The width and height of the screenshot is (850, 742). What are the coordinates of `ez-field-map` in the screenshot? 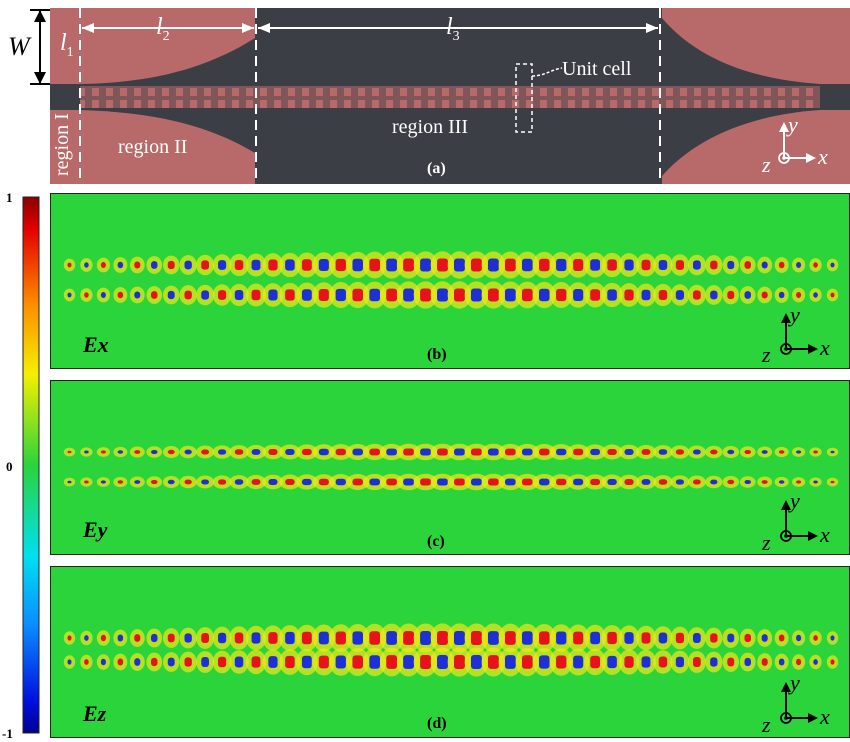 It's located at (451, 650).